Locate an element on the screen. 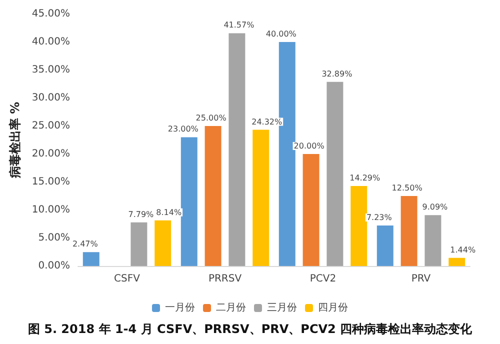 This screenshot has width=500, height=344. data-label: 24.32% is located at coordinates (267, 121).